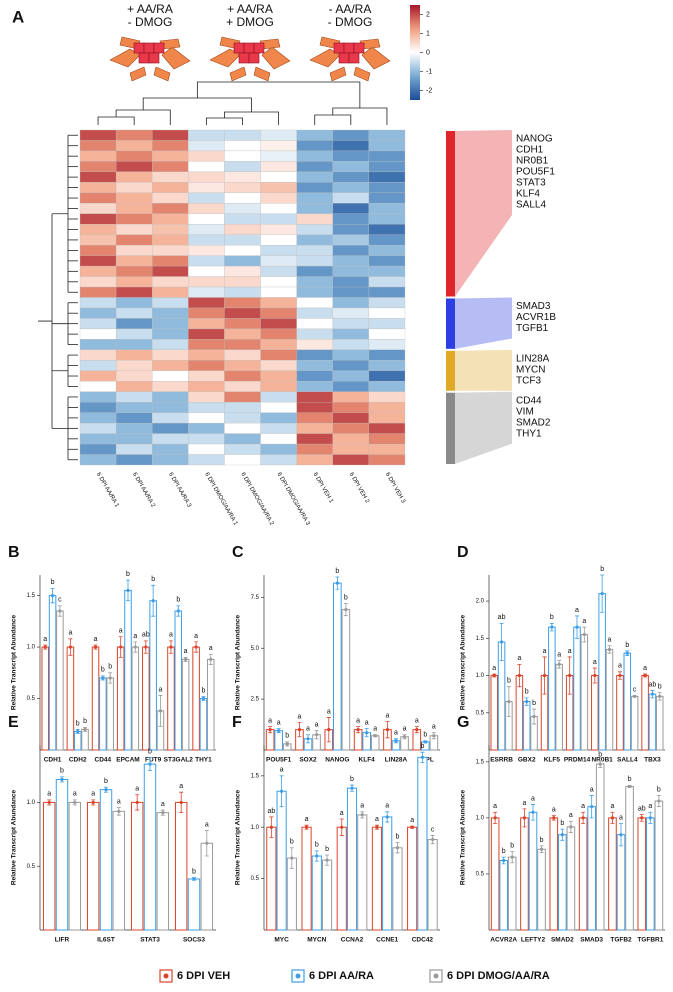 Image resolution: width=673 pixels, height=992 pixels. I want to click on y-tick-label: 0.5, so click(480, 713).